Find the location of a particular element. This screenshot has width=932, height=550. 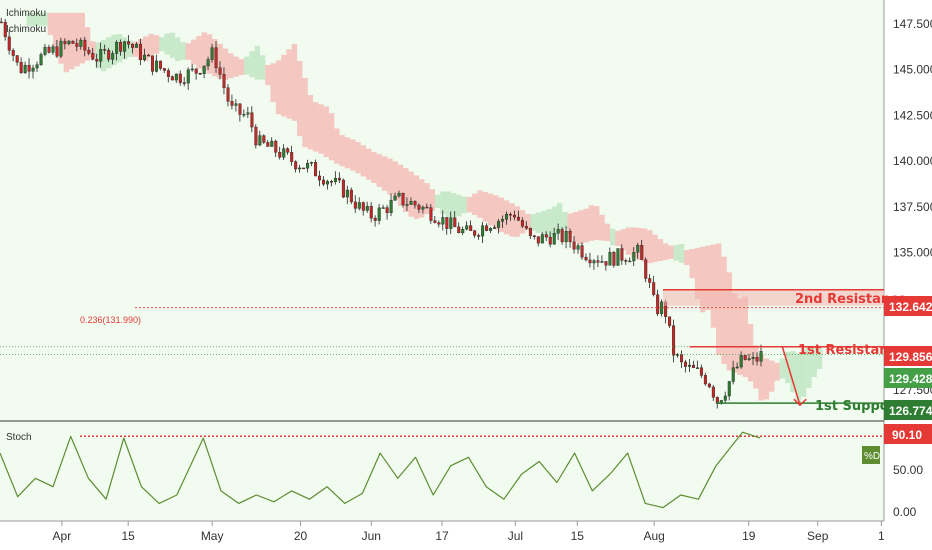

projection-arrowhead is located at coordinates (800, 402).